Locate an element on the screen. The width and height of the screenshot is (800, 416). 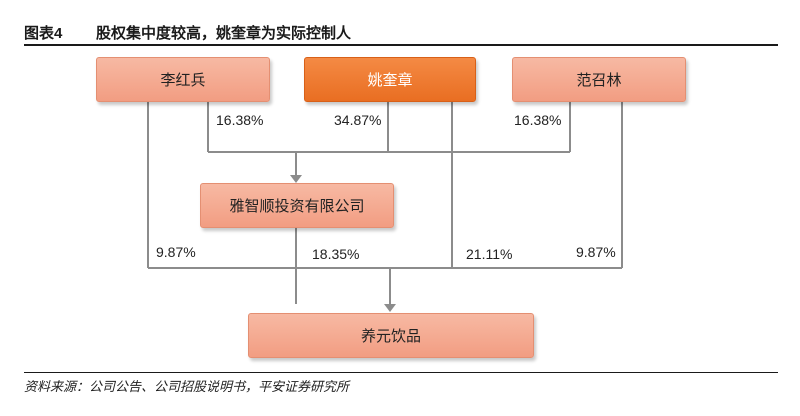
figure-number: 图表4 is located at coordinates (43, 33).